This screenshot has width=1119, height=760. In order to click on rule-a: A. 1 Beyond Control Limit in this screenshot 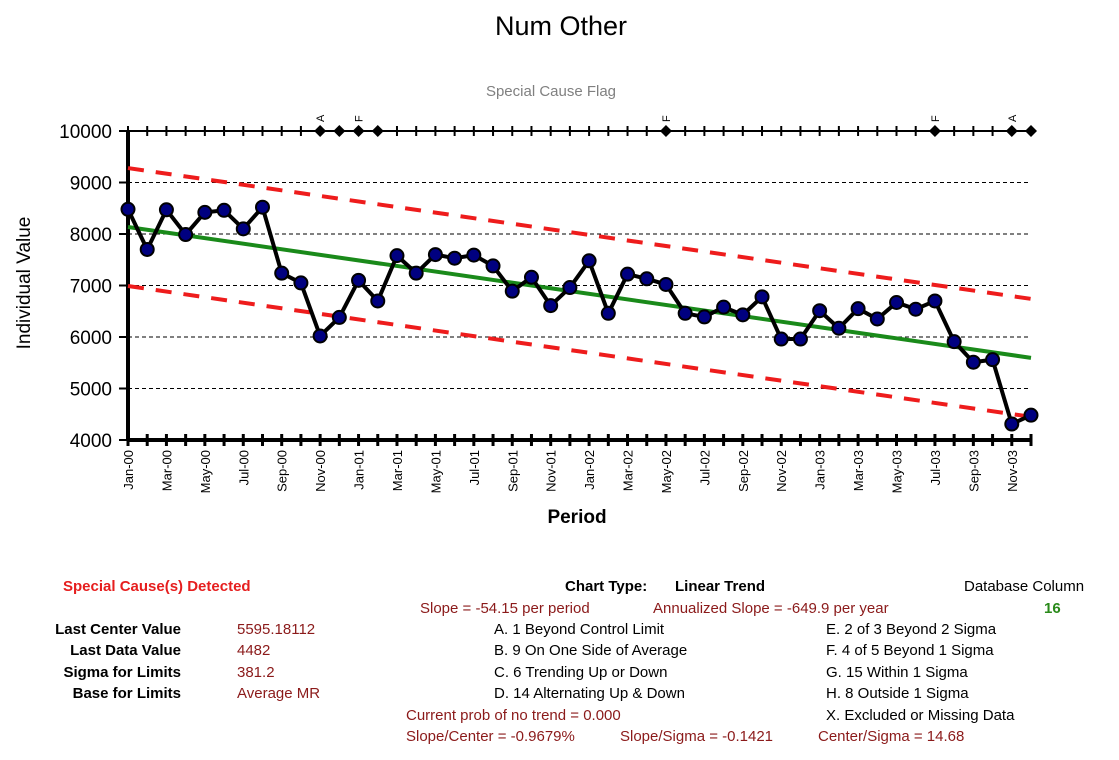, I will do `click(579, 629)`.